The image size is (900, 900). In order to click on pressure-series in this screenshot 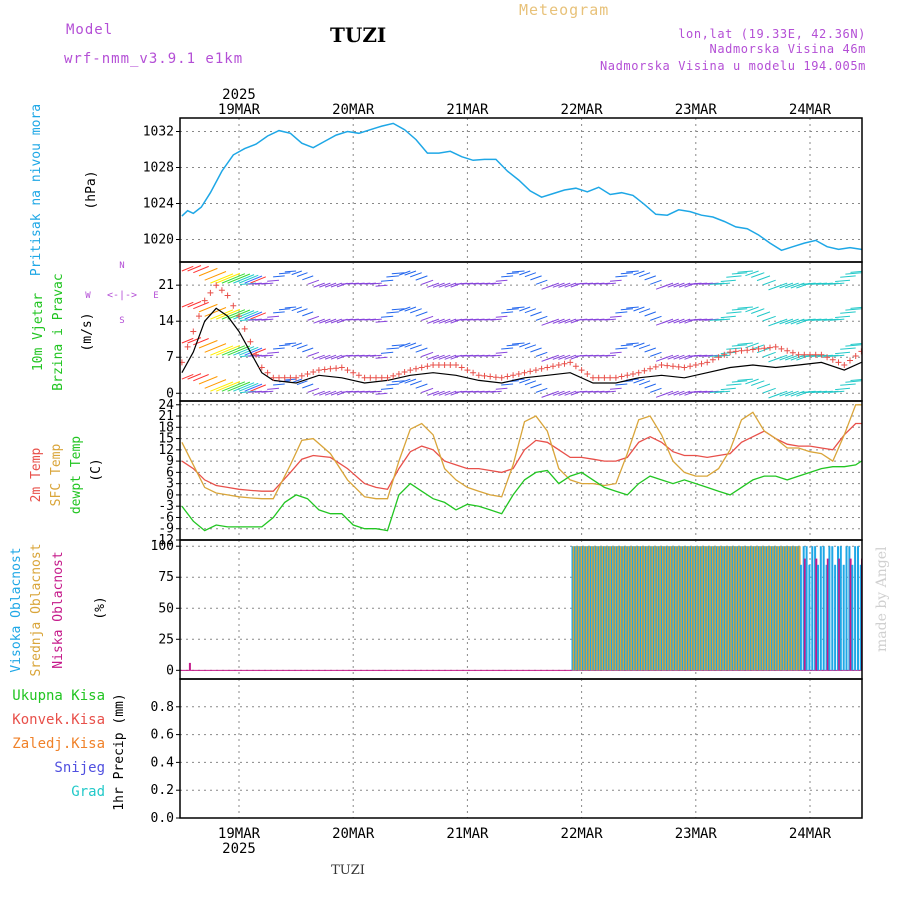, I will do `click(521, 187)`.